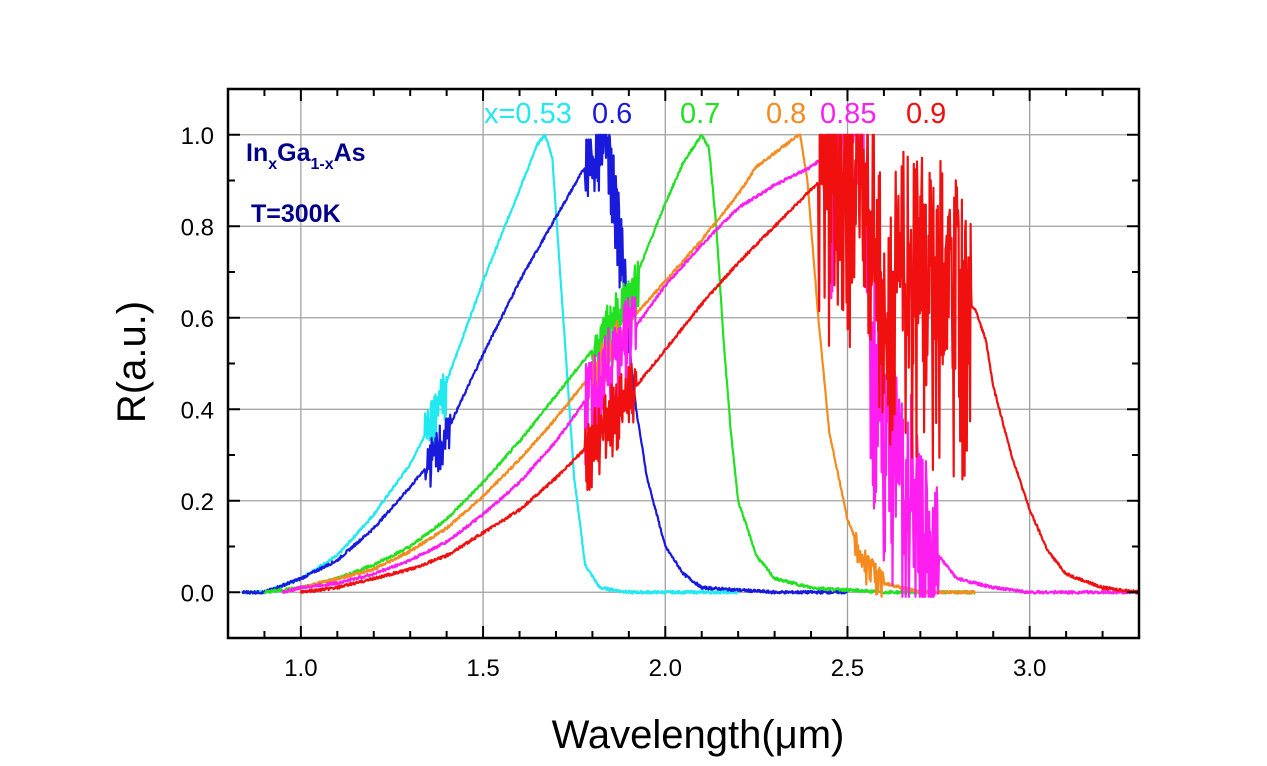 The image size is (1267, 766). I want to click on temperature-annotation: T=300K, so click(296, 214).